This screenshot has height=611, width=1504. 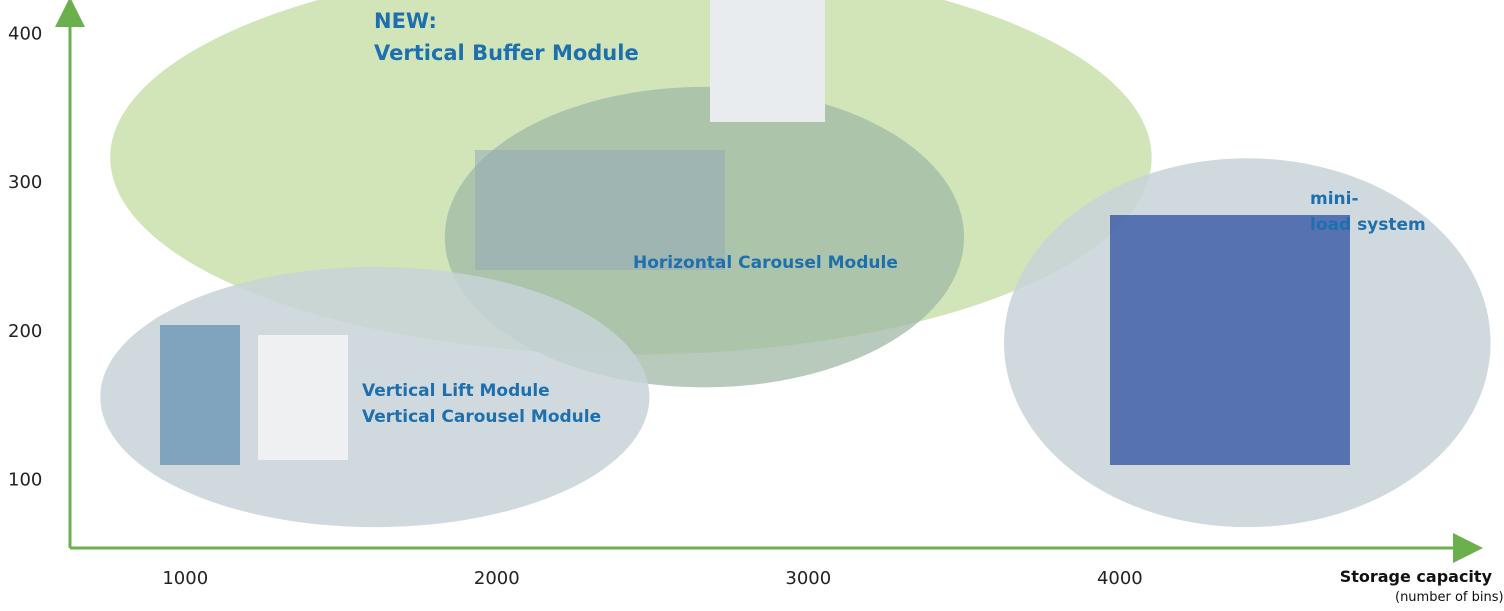 I want to click on x-tick-label: 2000, so click(x=497, y=578).